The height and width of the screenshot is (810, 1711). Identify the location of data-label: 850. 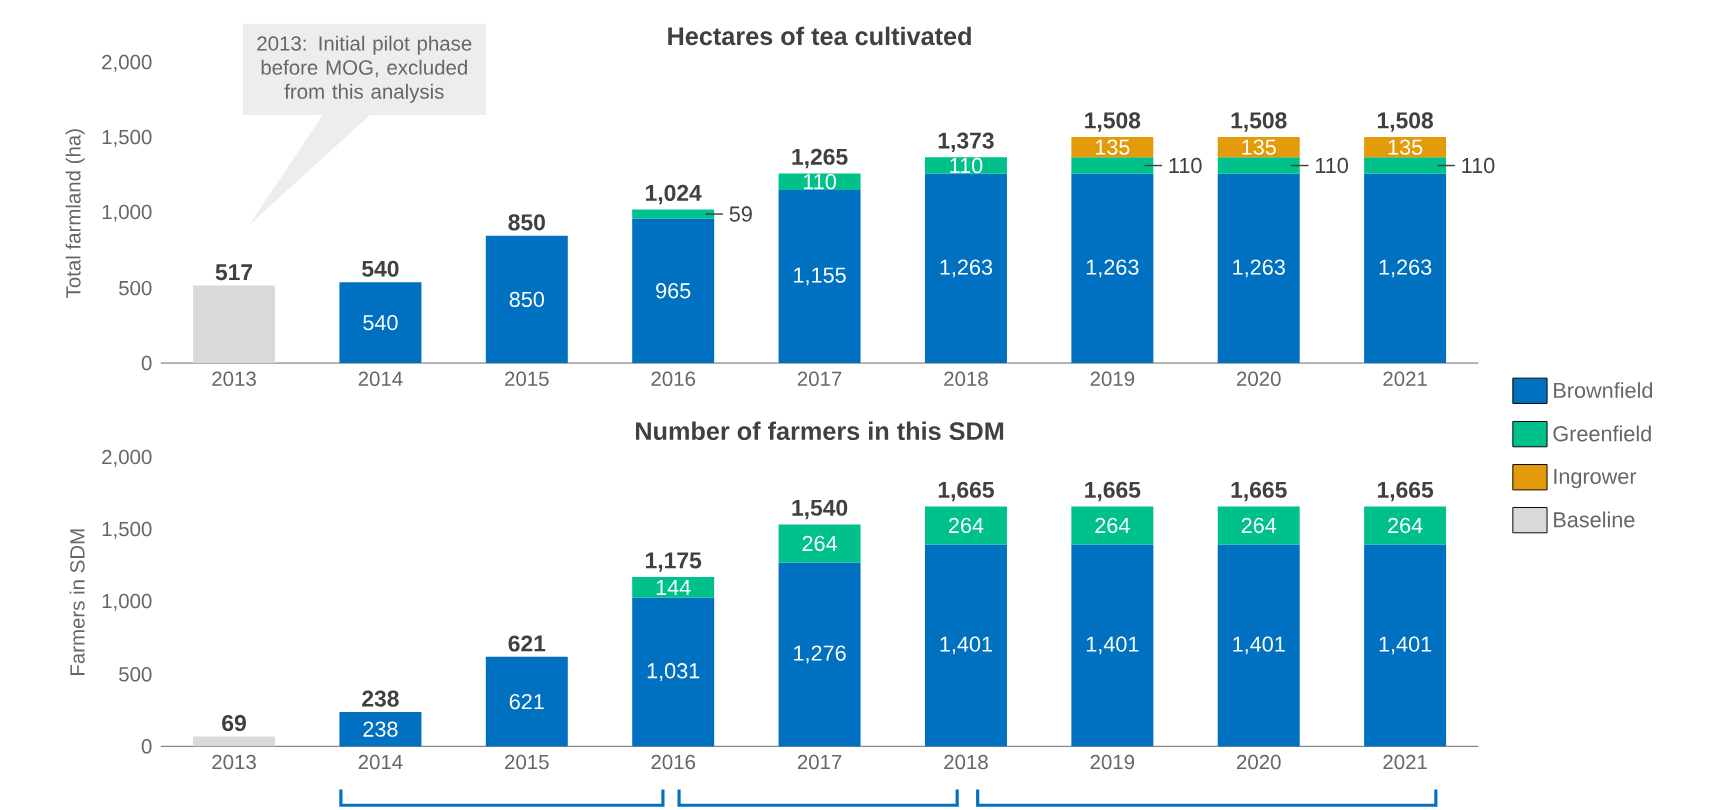
(527, 299).